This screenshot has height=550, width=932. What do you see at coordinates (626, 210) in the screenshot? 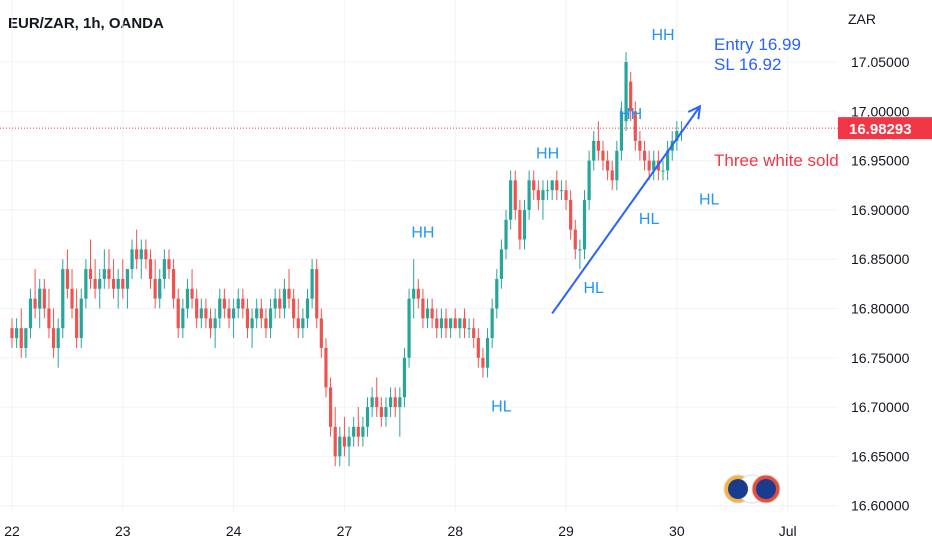
I see `trend-arrow-line` at bounding box center [626, 210].